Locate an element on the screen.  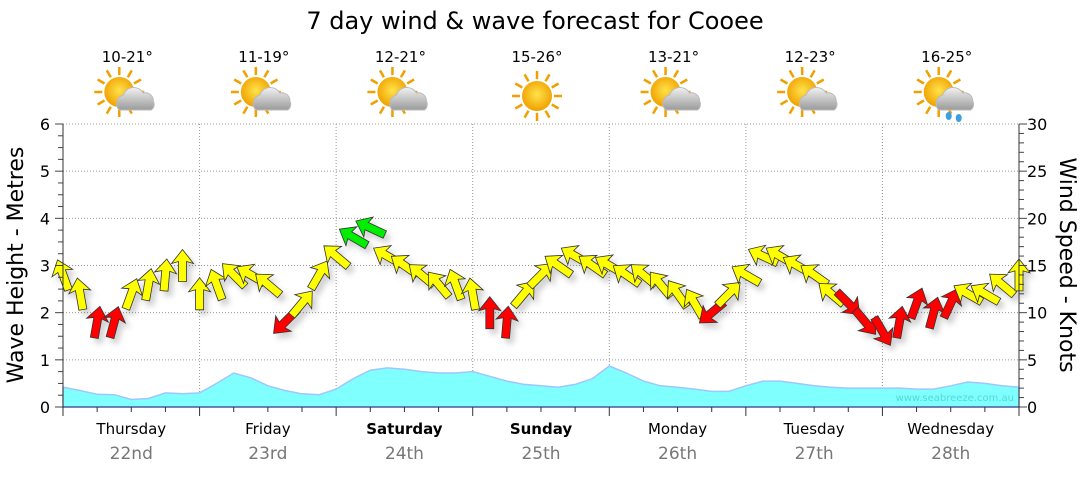
y-tick-right: 25 is located at coordinates (1037, 171).